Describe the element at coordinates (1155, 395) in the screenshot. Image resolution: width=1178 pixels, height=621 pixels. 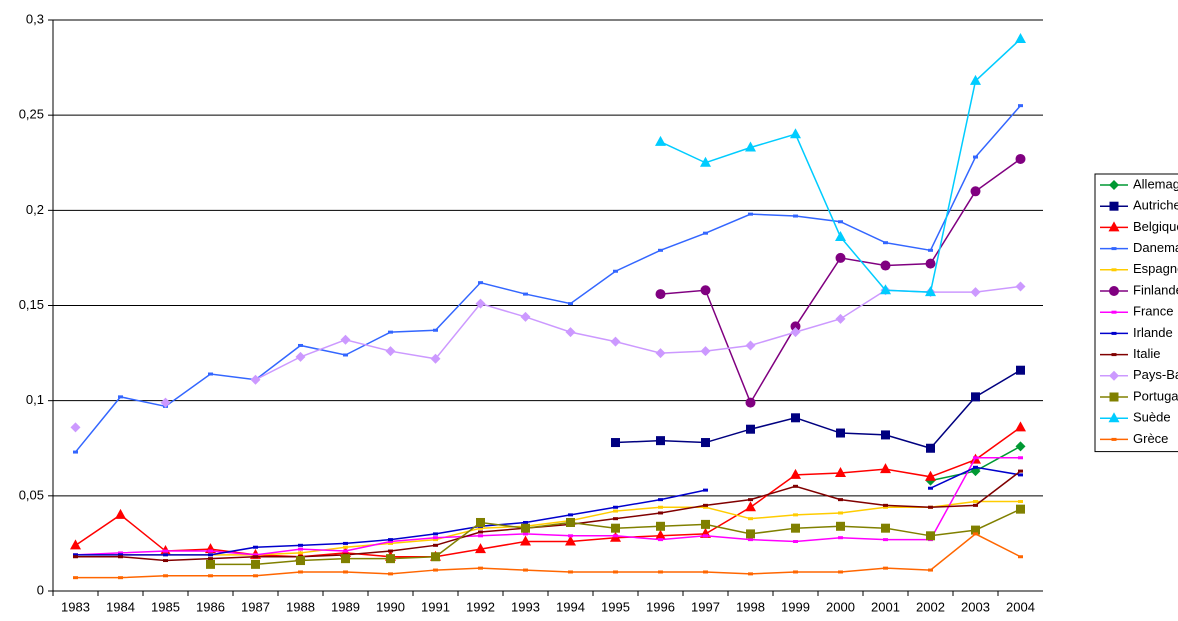
I see `legend-label: Portugal` at that location.